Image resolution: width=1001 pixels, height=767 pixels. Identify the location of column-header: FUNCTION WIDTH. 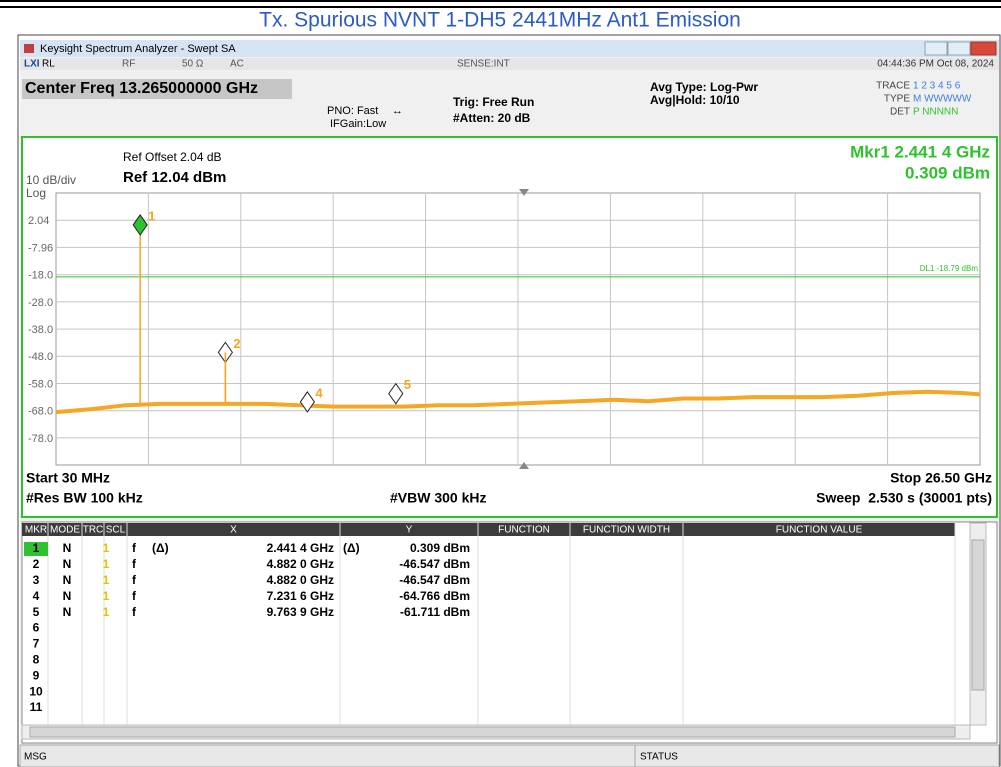
(626, 530).